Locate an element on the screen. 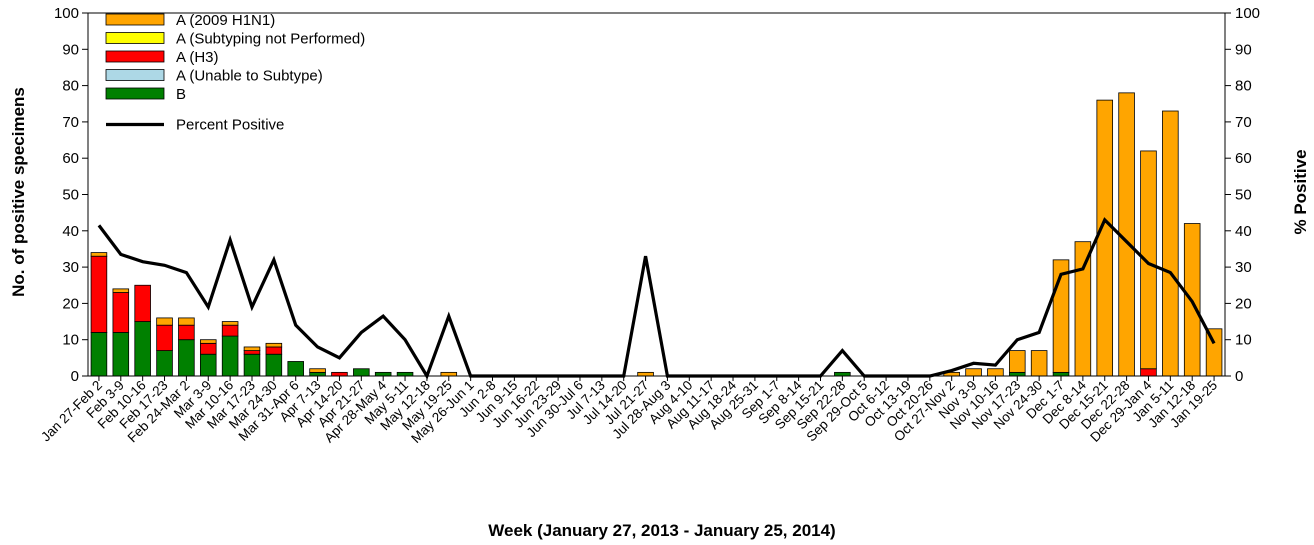 The image size is (1314, 545). legend-label: Percent Positive is located at coordinates (230, 125).